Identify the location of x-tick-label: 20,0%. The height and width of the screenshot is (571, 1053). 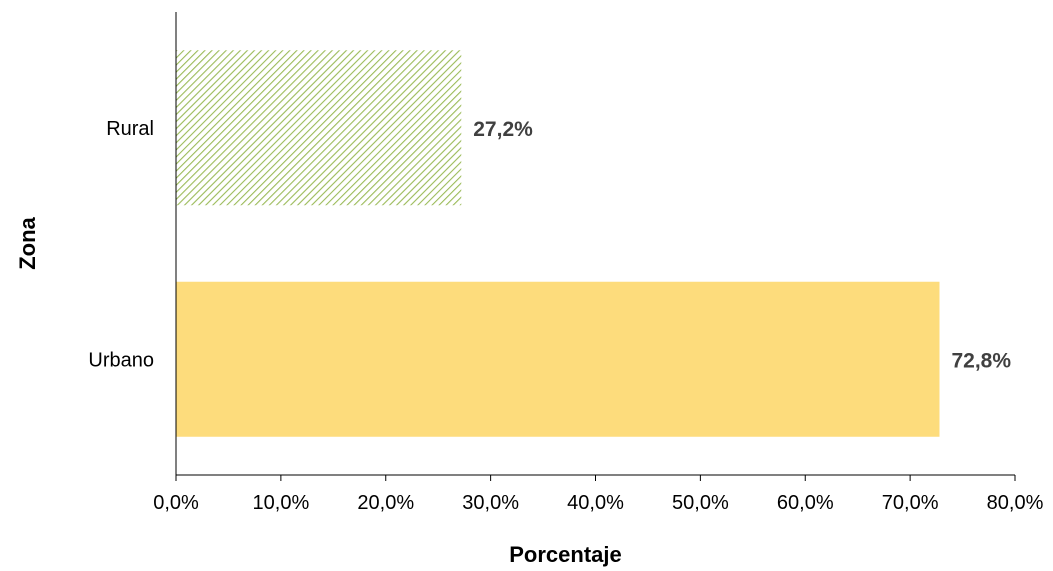
(385, 503).